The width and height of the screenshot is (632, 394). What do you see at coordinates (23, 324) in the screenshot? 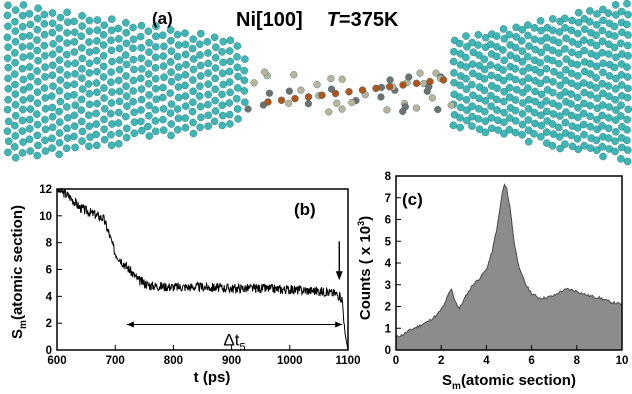
I see `panel-b-ylabel-sub: m` at bounding box center [23, 324].